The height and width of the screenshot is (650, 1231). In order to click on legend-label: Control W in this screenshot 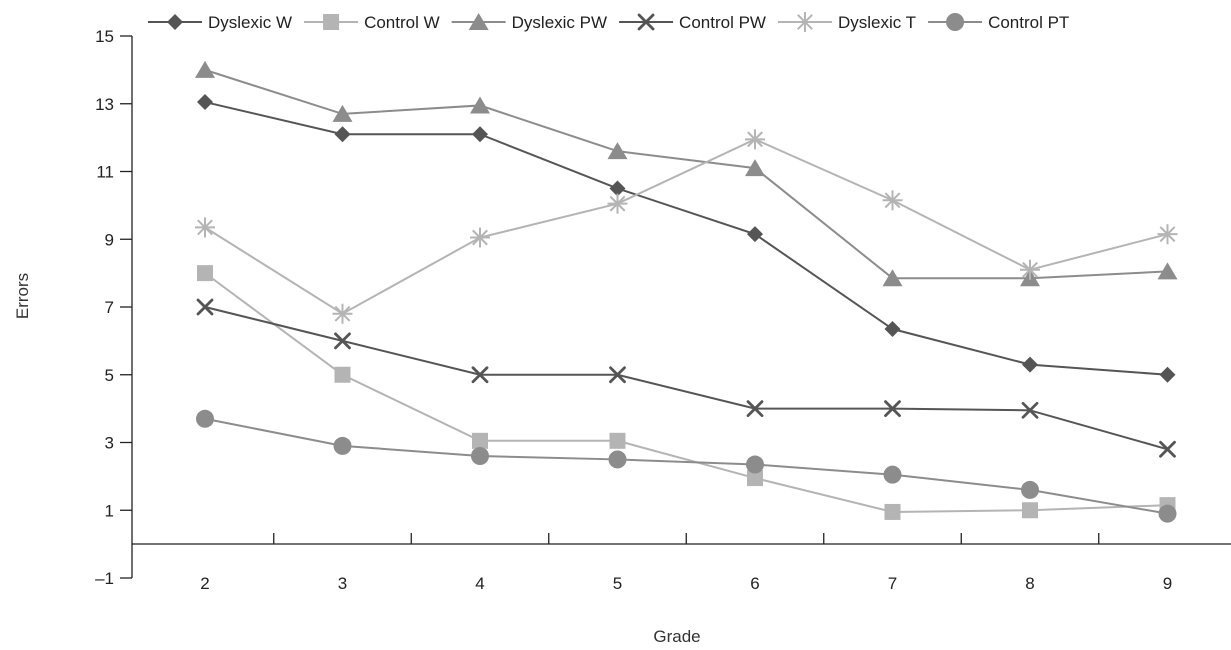, I will do `click(402, 22)`.